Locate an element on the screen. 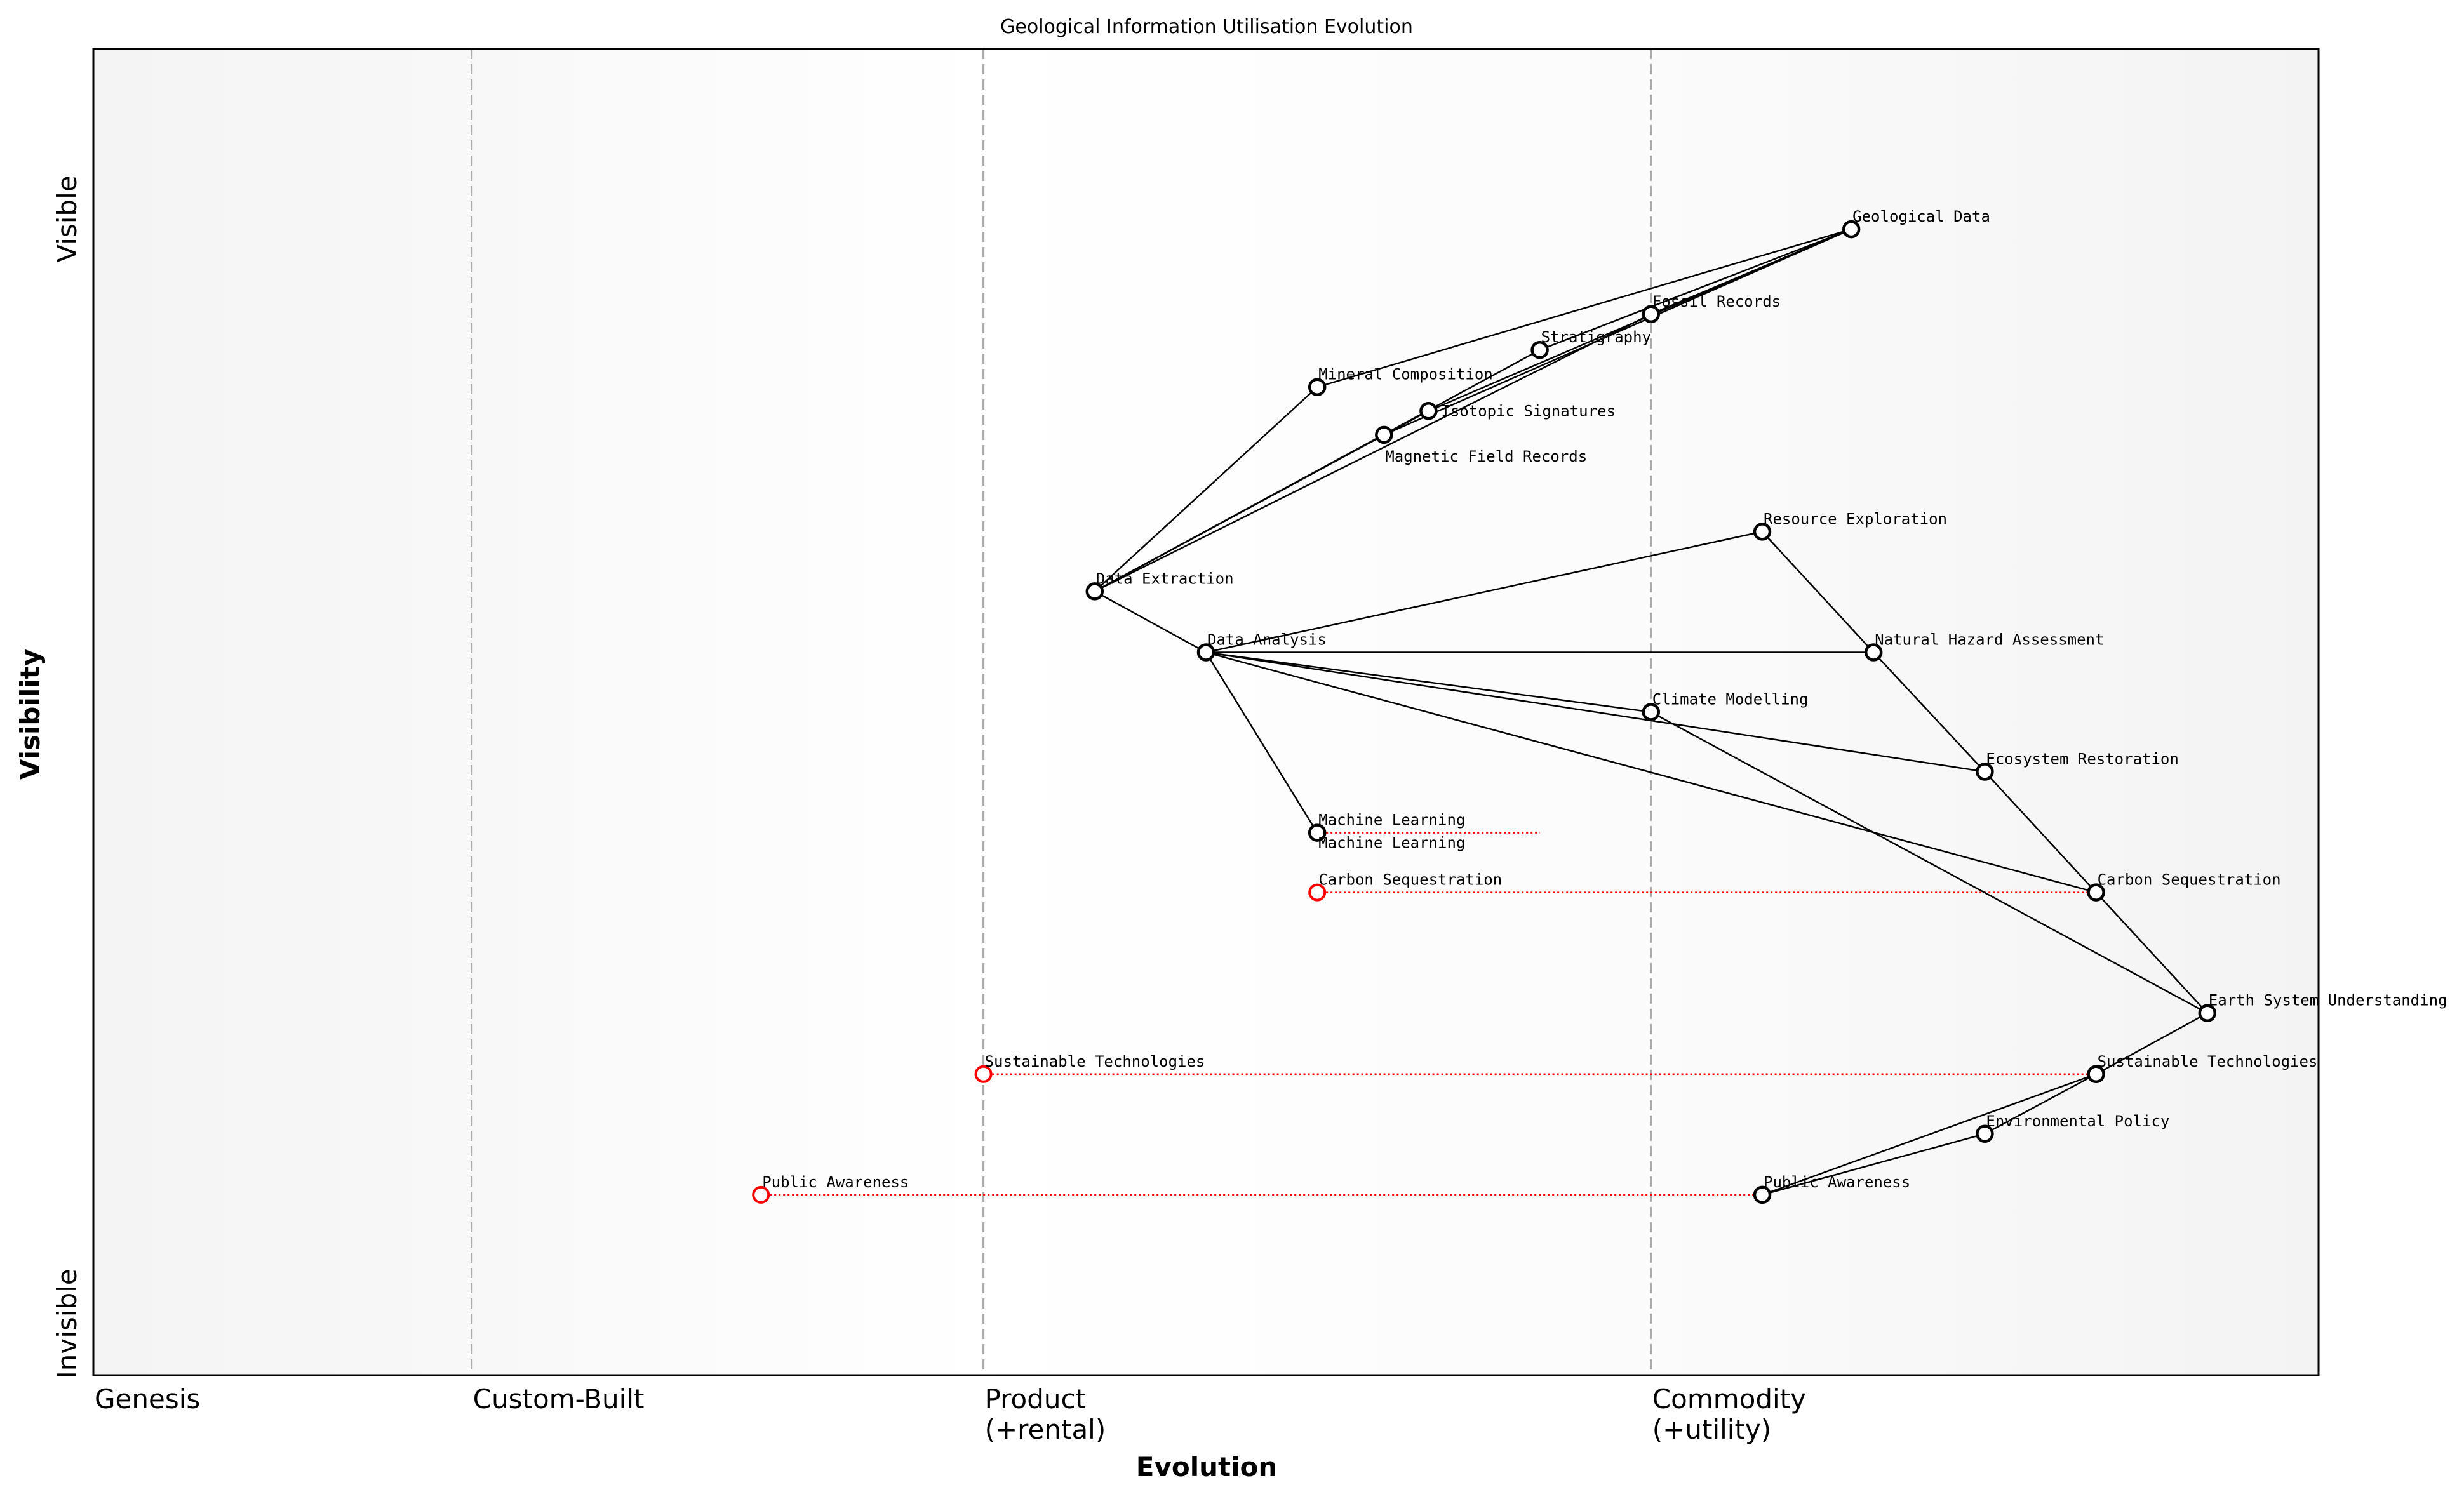 The height and width of the screenshot is (1492, 2464). component-node-mineral-composition is located at coordinates (1317, 387).